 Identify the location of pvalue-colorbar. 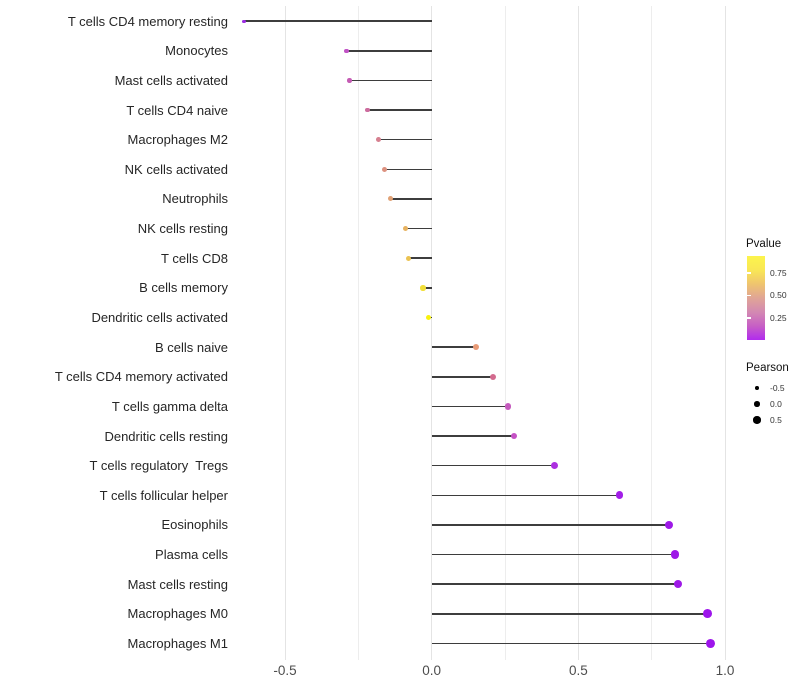
(756, 298).